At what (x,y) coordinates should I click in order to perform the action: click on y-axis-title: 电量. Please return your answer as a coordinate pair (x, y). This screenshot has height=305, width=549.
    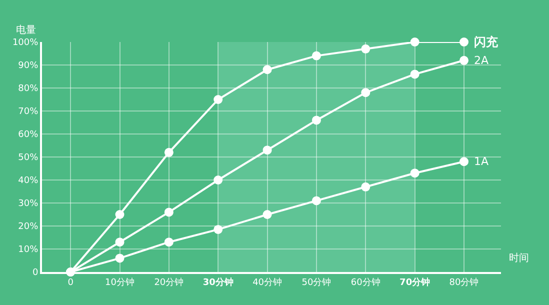
    Looking at the image, I should click on (26, 30).